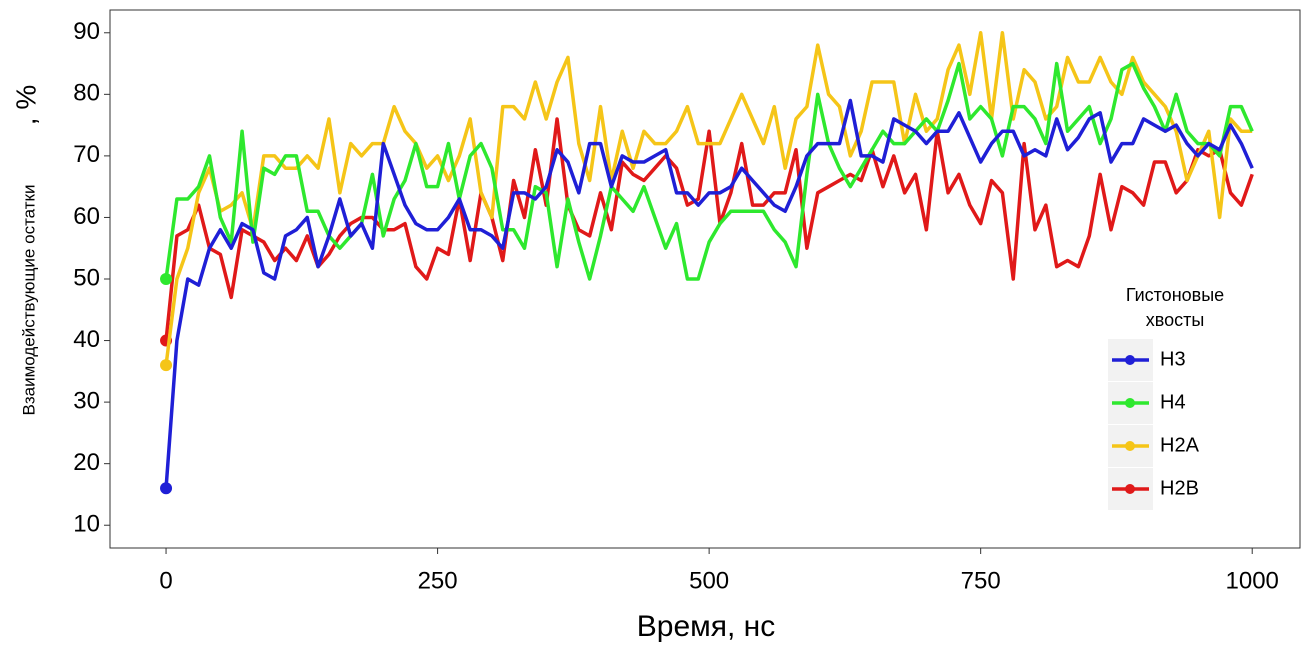  I want to click on x-tick-label: 1000, so click(1252, 580).